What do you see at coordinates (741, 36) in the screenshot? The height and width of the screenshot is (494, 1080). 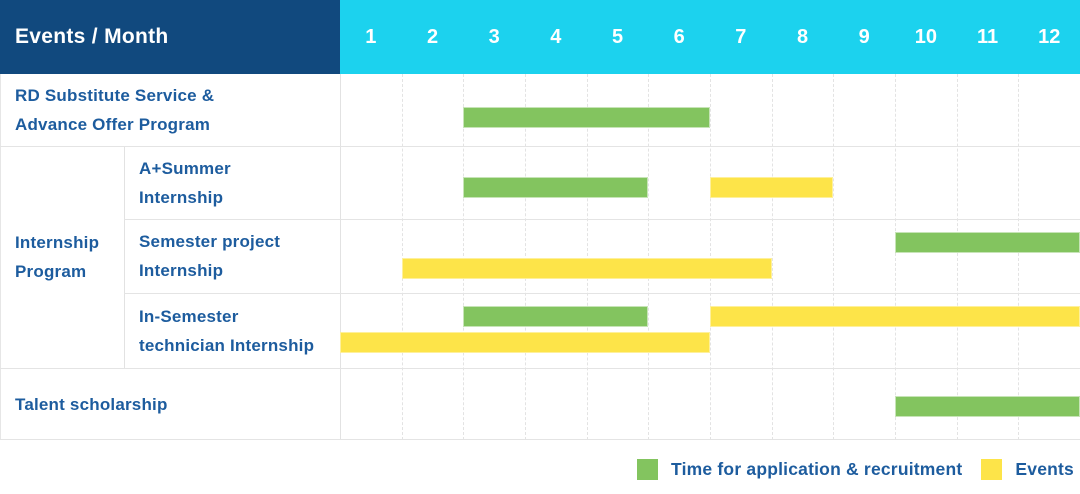 I see `month-header-7: 7` at bounding box center [741, 36].